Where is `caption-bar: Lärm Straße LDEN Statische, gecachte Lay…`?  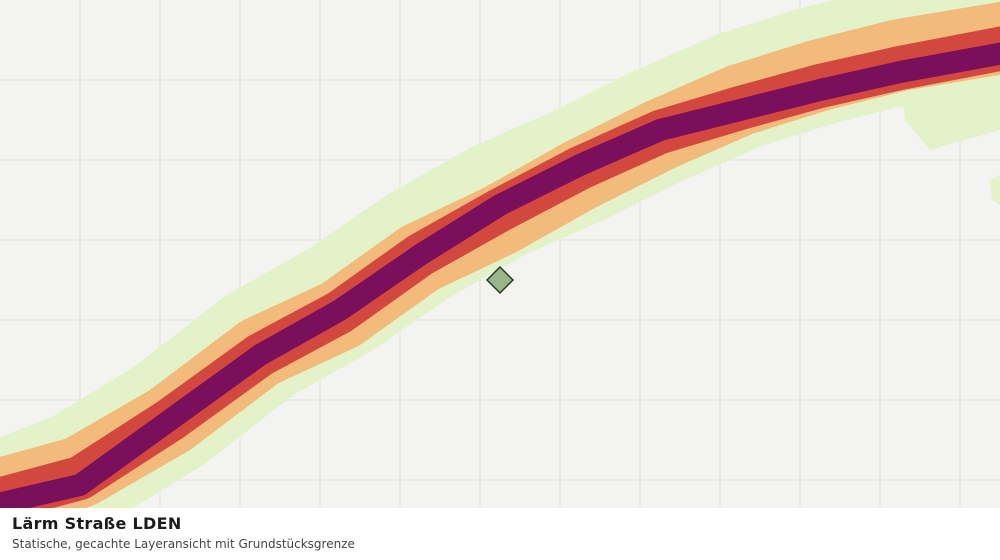 caption-bar: Lärm Straße LDEN Statische, gecachte Lay… is located at coordinates (500, 534).